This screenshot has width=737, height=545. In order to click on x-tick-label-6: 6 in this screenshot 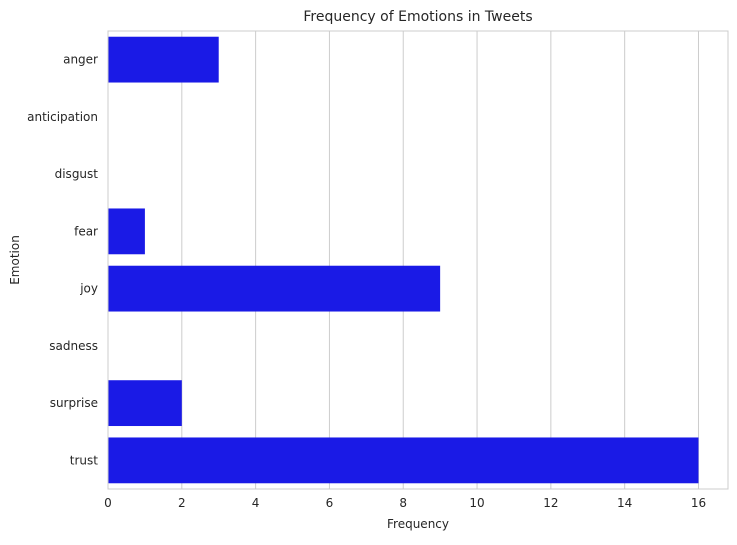, I will do `click(330, 503)`.